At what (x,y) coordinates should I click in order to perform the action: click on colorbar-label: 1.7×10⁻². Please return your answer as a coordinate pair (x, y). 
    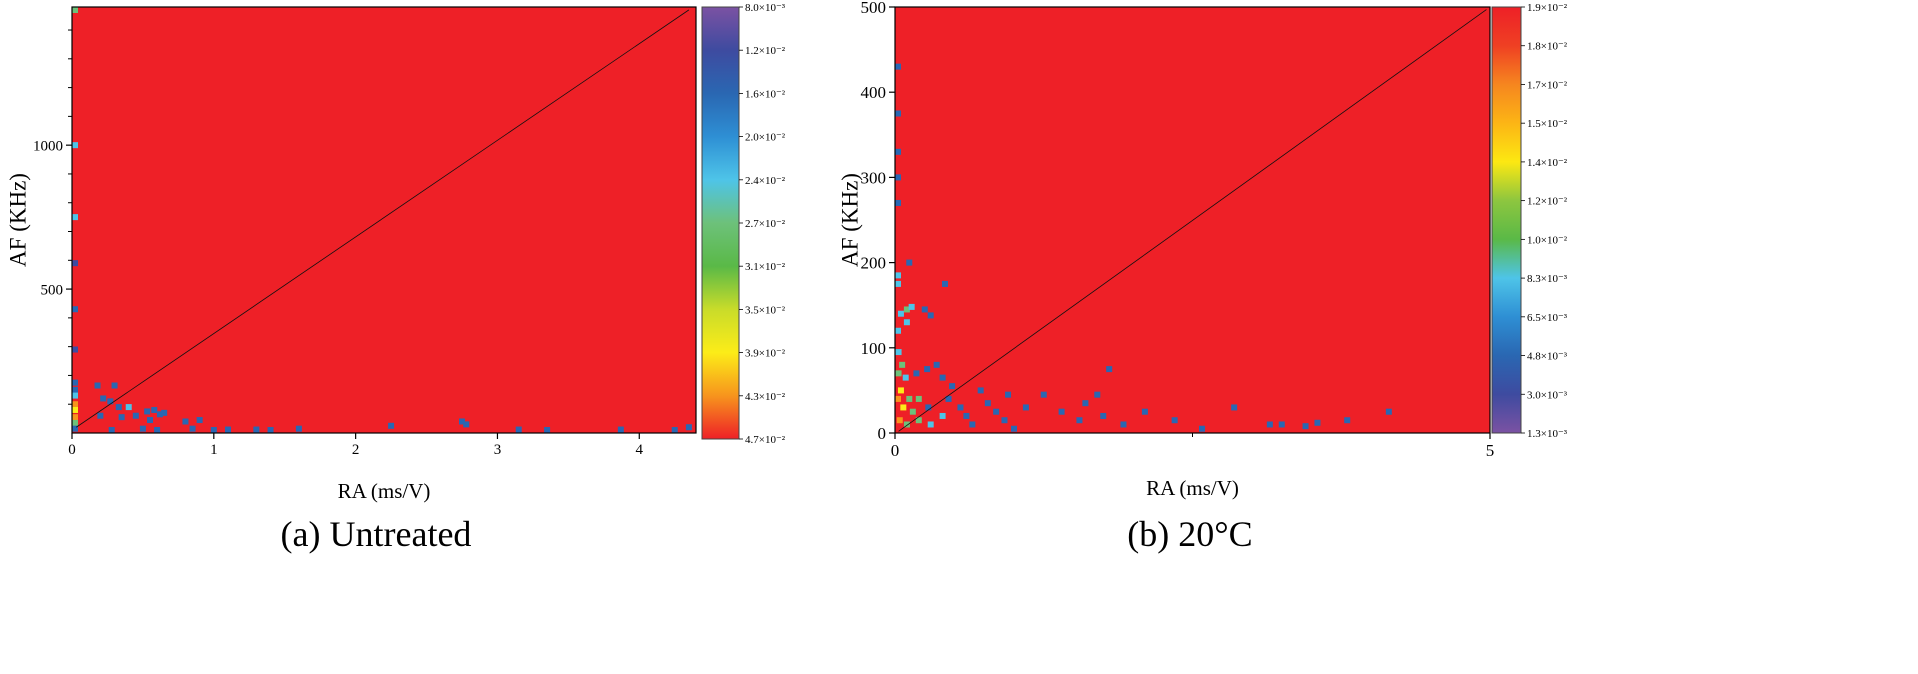
    Looking at the image, I should click on (1547, 85).